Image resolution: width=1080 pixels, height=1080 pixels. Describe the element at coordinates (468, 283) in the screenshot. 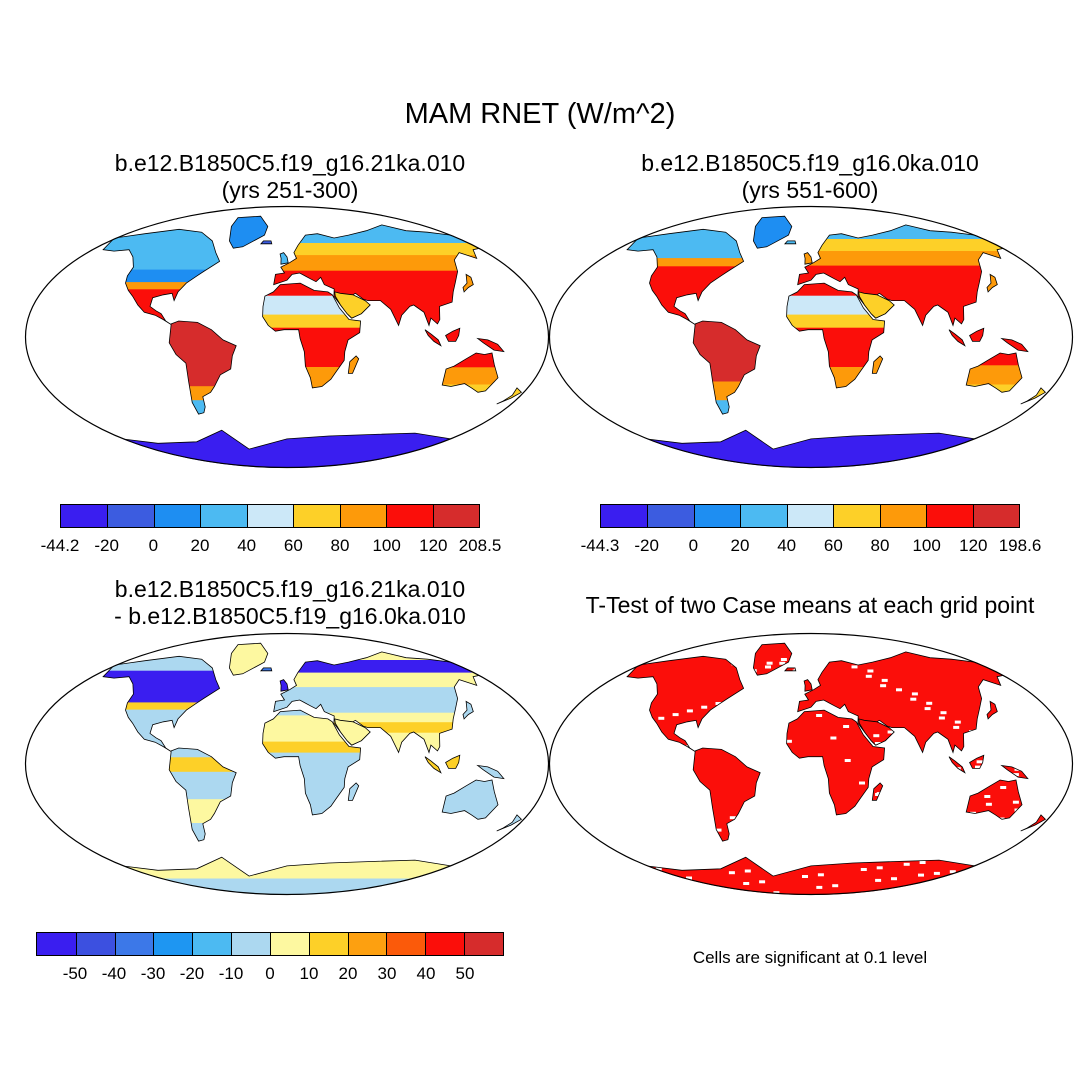

I see `coastline-japan` at that location.